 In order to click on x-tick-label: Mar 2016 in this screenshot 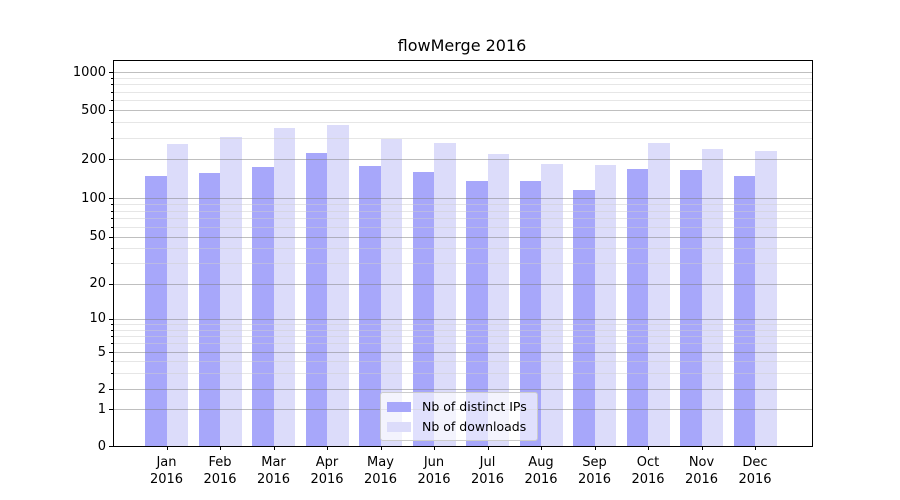, I will do `click(273, 471)`.